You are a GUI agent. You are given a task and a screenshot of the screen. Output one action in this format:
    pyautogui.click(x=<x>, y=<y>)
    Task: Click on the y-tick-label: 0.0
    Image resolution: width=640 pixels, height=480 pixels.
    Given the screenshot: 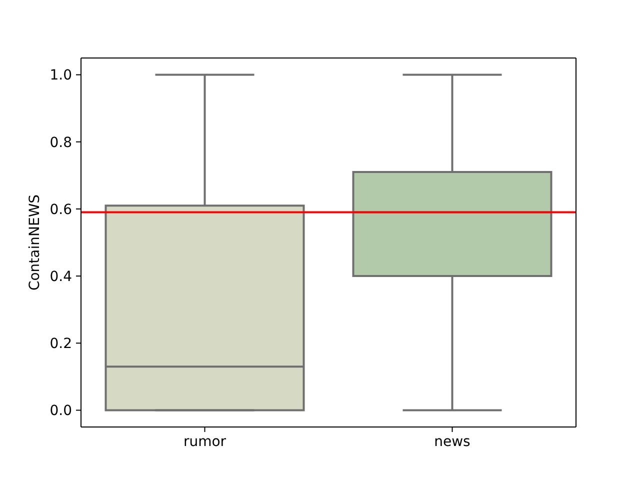 What is the action you would take?
    pyautogui.click(x=61, y=411)
    